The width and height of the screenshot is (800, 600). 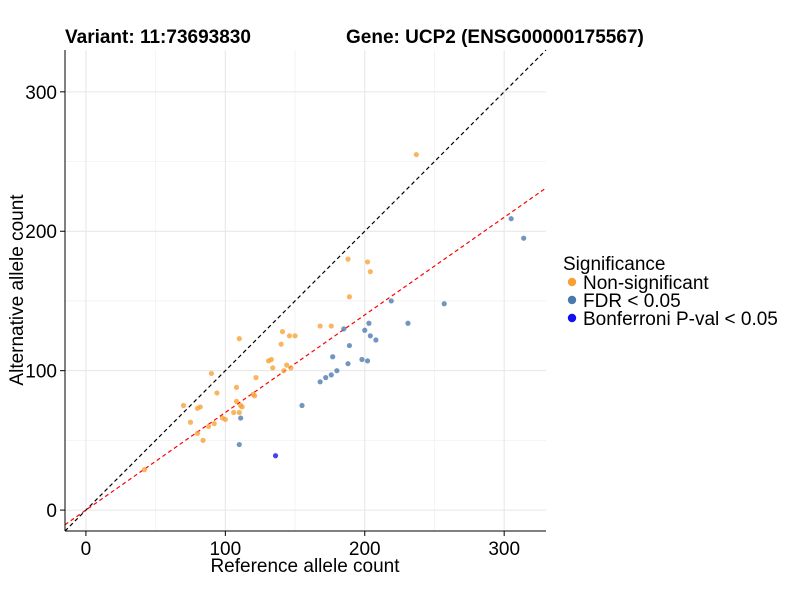 I want to click on x-axis-ticks: 0 100 200 300, so click(x=300, y=545).